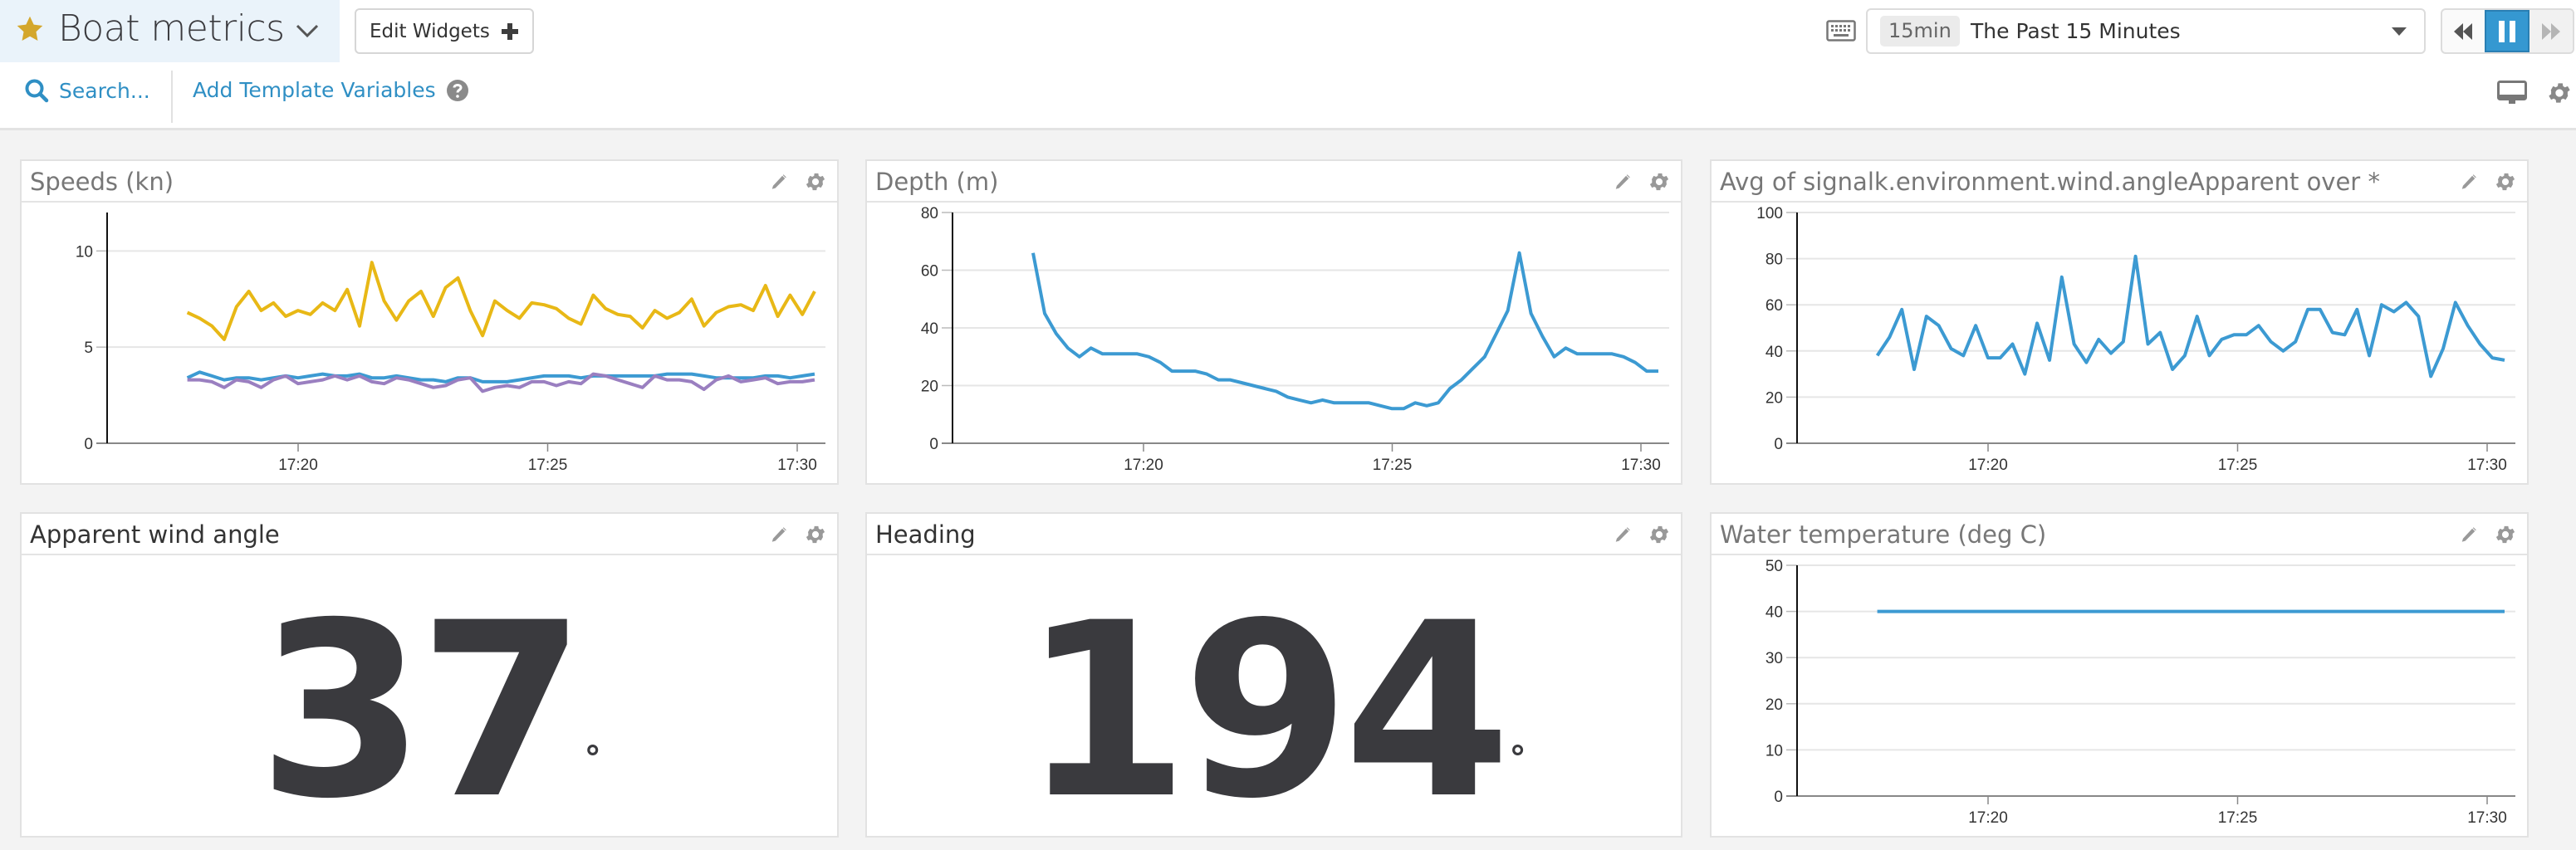 The height and width of the screenshot is (850, 2576). Describe the element at coordinates (2140, 692) in the screenshot. I see `chart-svg: 0 10 20 30 40 50 17:20 17:25 17:30` at that location.